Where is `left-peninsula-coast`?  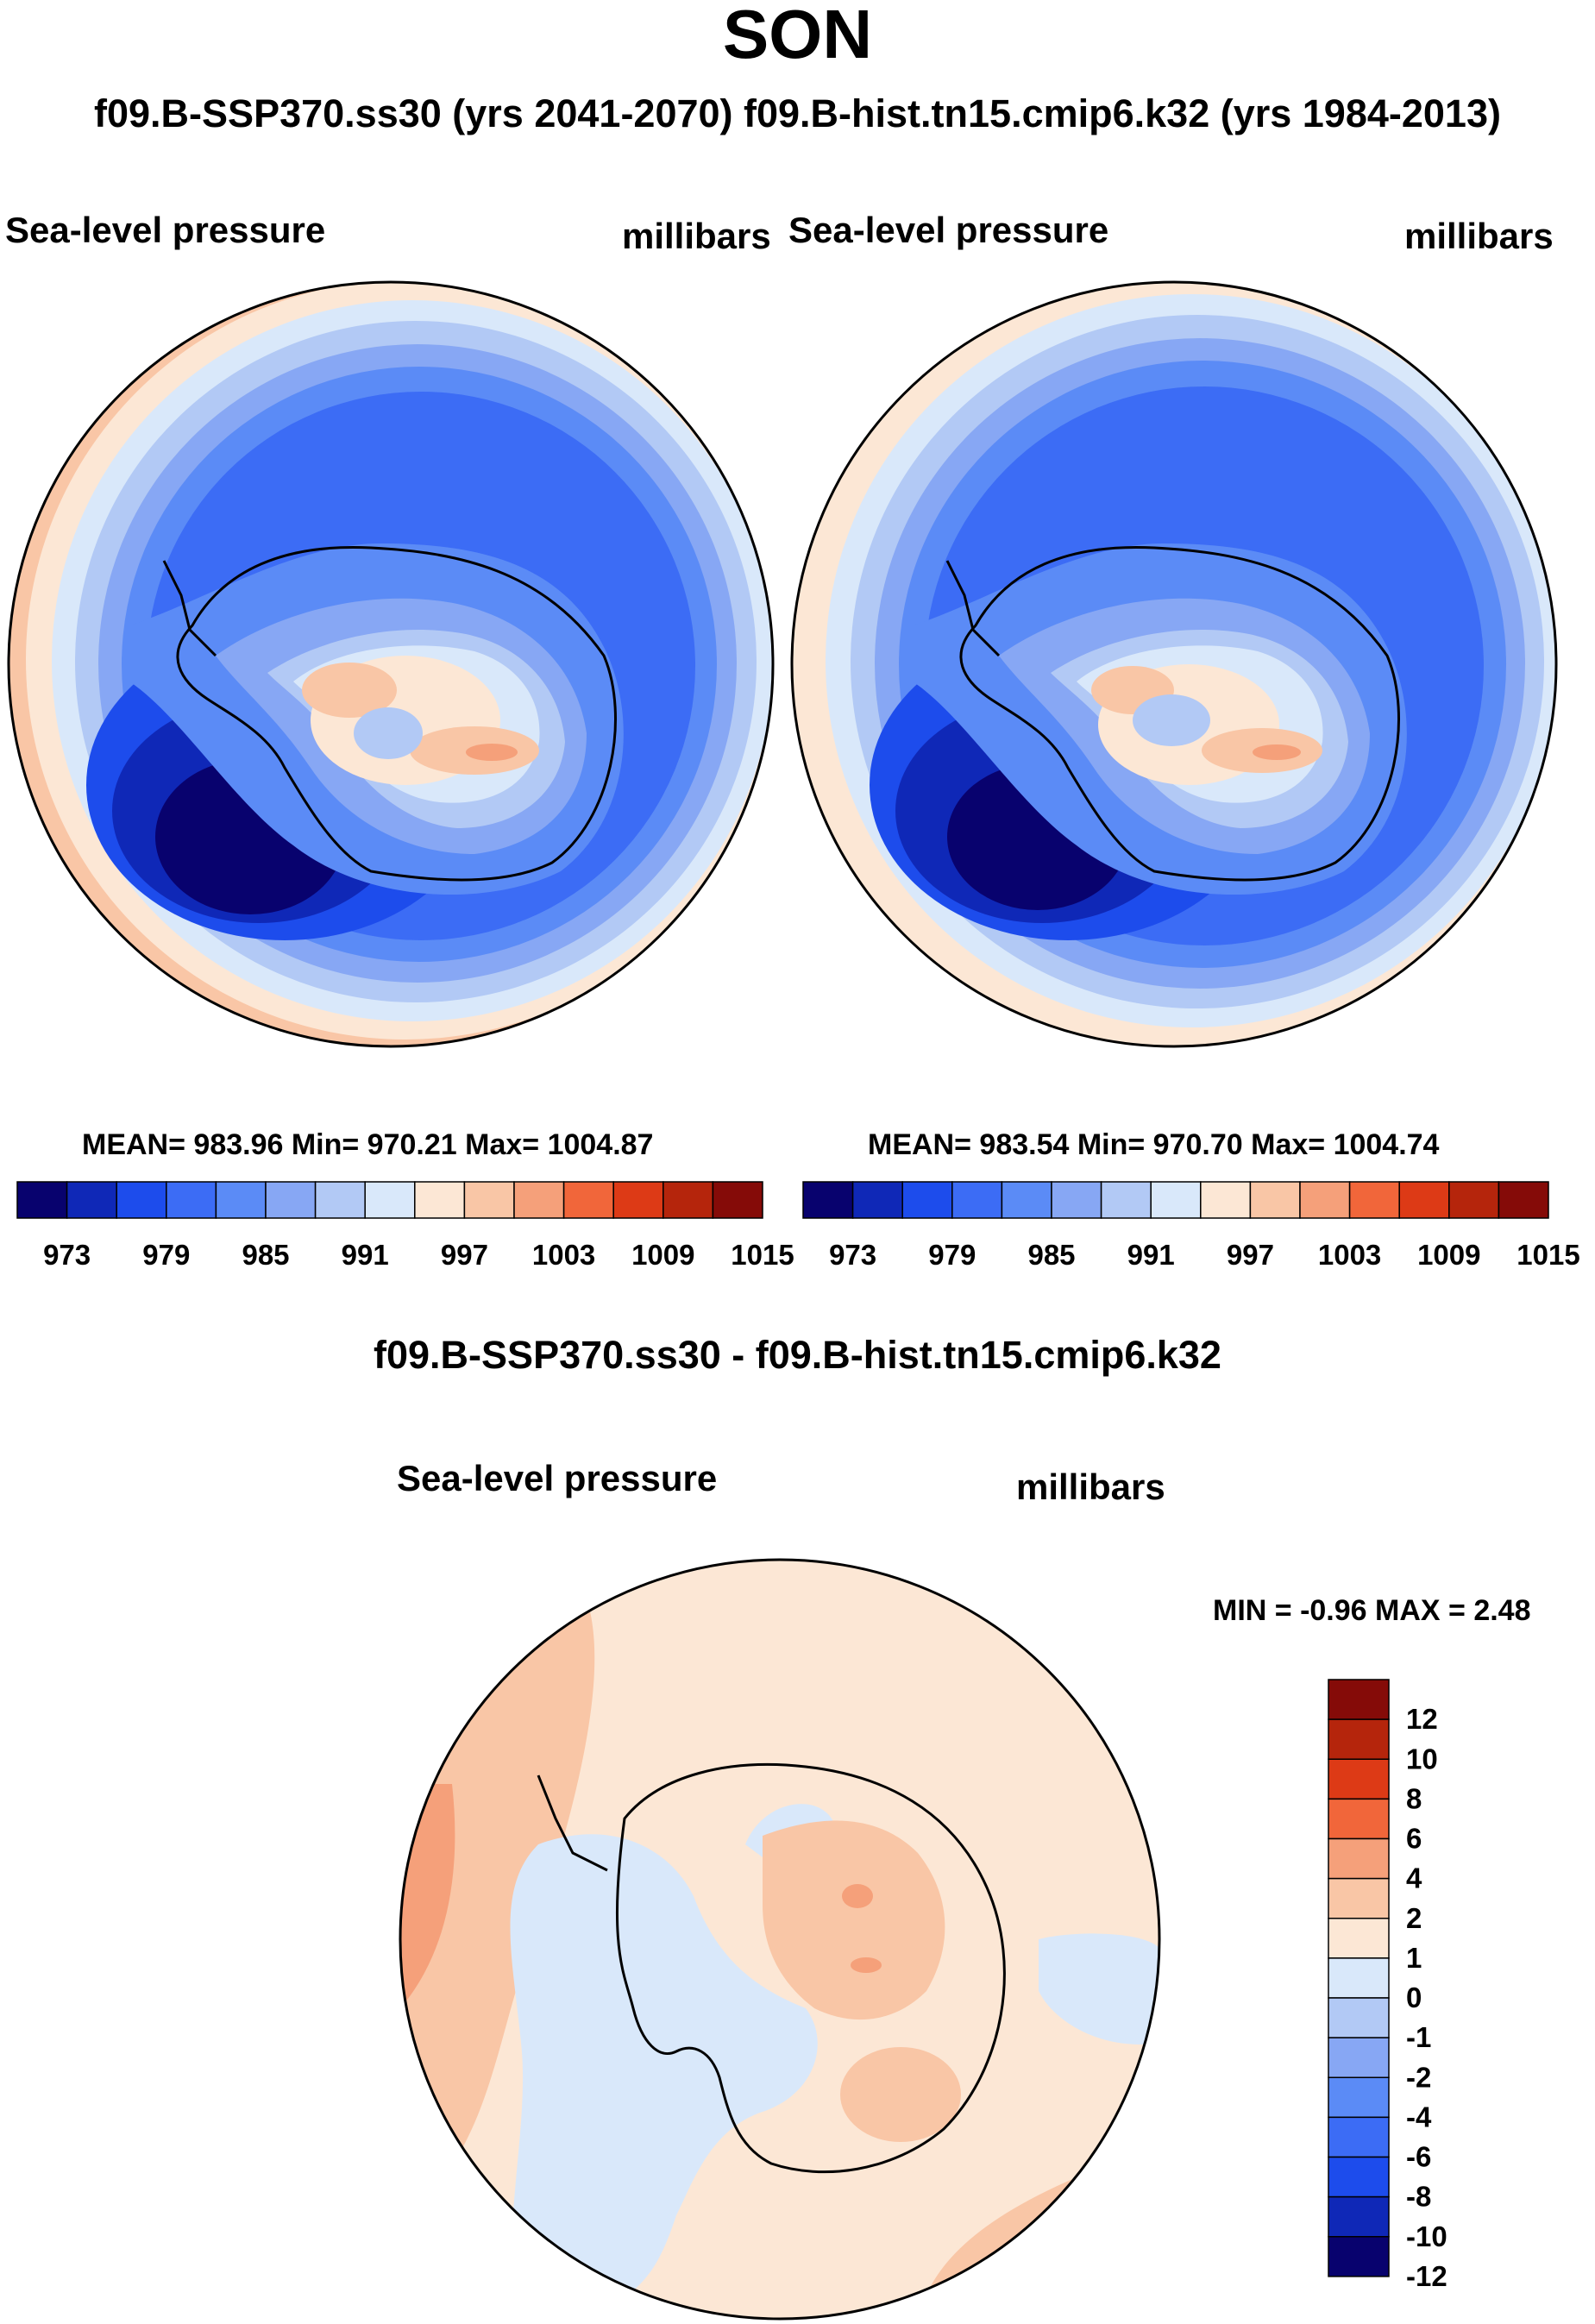
left-peninsula-coast is located at coordinates (189, 609).